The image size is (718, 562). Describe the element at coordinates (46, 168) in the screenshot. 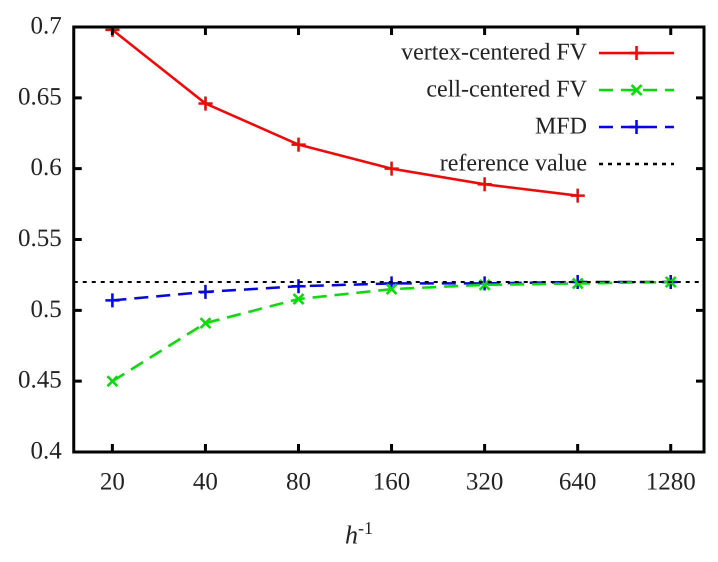

I see `y-tick-label: 0.6` at that location.